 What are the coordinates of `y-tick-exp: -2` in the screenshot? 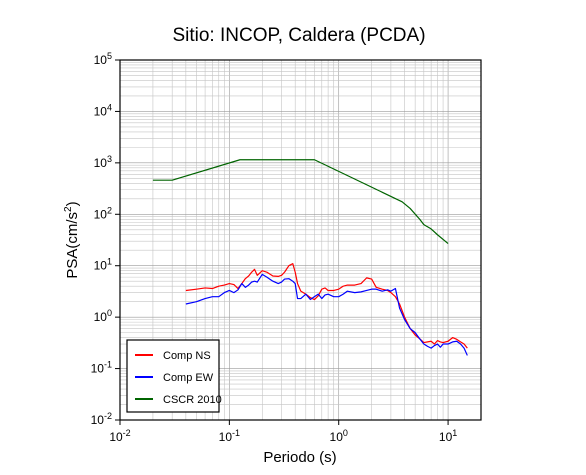 It's located at (108, 416).